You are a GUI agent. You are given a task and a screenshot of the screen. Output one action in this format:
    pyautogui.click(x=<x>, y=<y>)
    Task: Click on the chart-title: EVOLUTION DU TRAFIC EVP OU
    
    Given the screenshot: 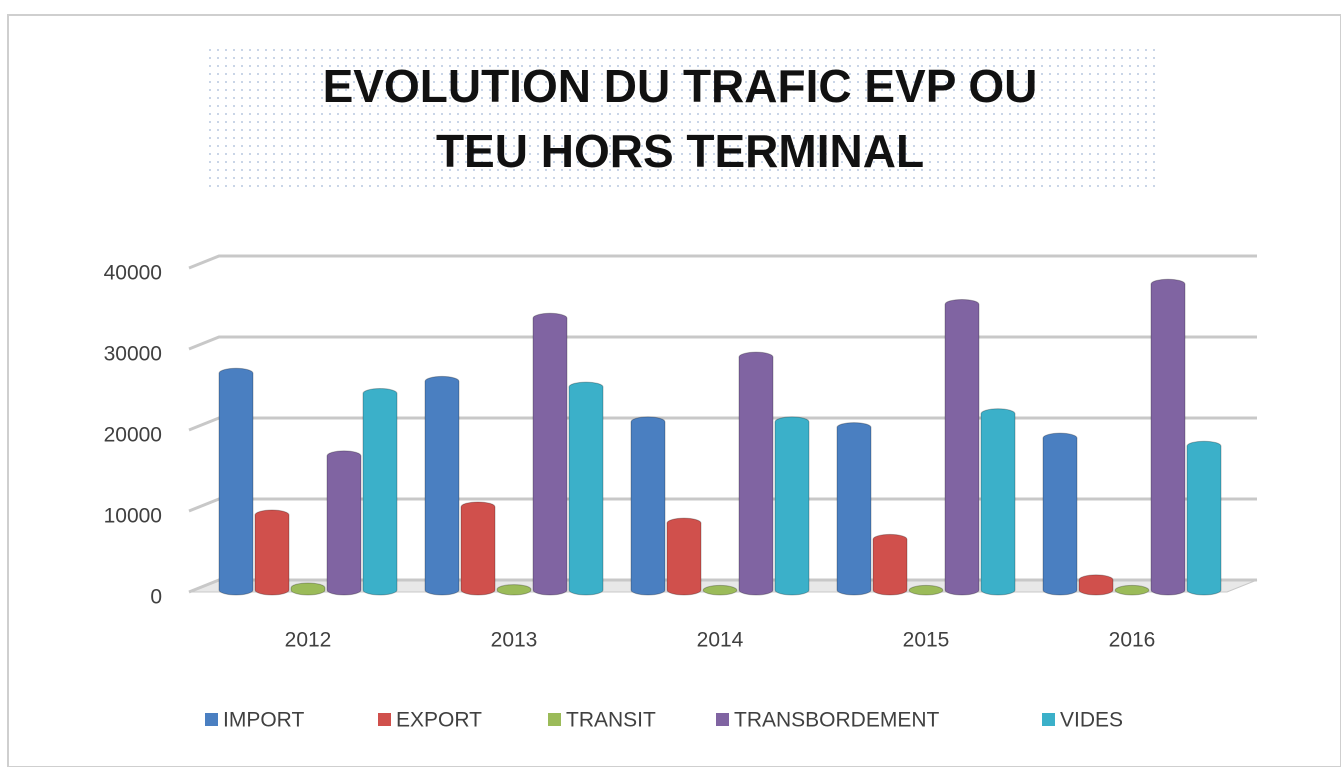 What is the action you would take?
    pyautogui.click(x=680, y=86)
    